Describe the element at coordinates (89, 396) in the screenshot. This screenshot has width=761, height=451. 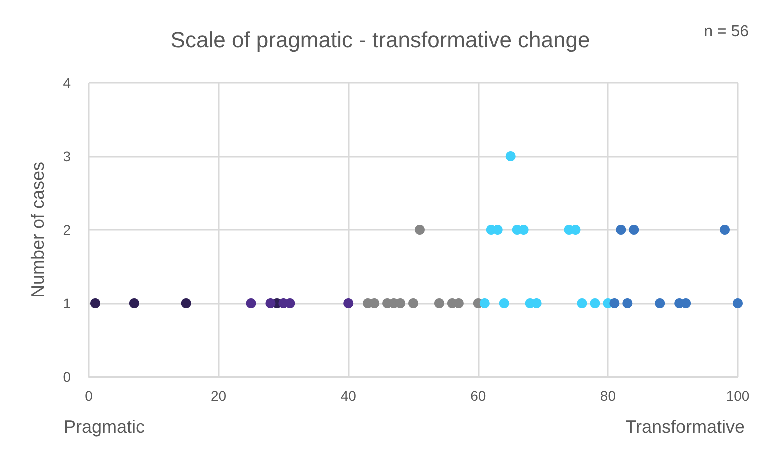
I see `x-tick-label: 0` at that location.